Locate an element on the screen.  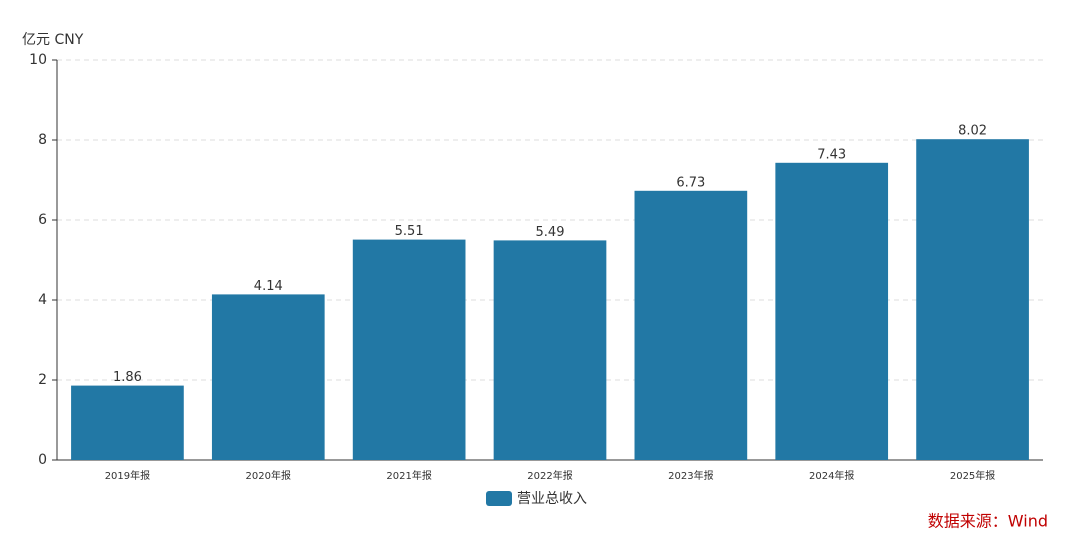
x-tick-label: 2024年报 is located at coordinates (831, 475).